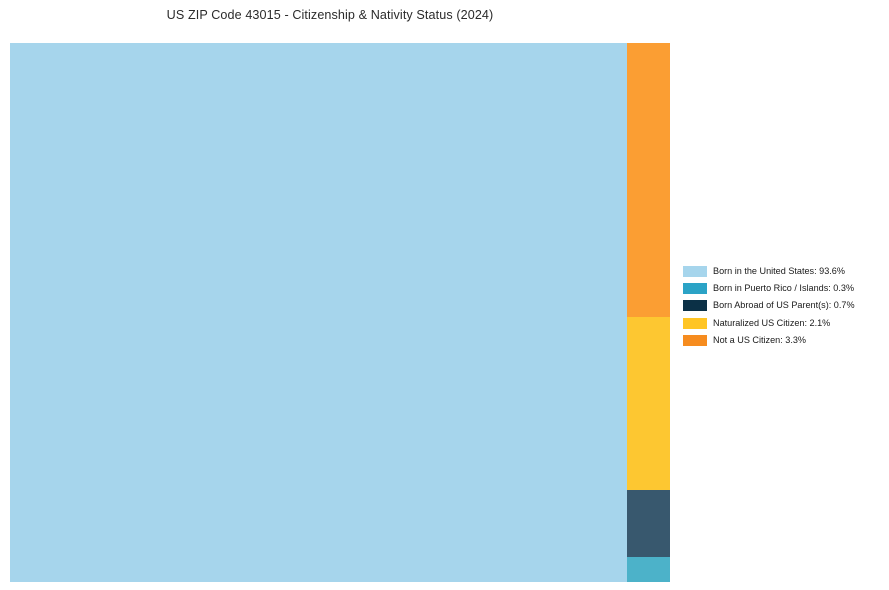 Image resolution: width=889 pixels, height=590 pixels. Describe the element at coordinates (695, 340) in the screenshot. I see `legend-swatch-not-citizen` at that location.